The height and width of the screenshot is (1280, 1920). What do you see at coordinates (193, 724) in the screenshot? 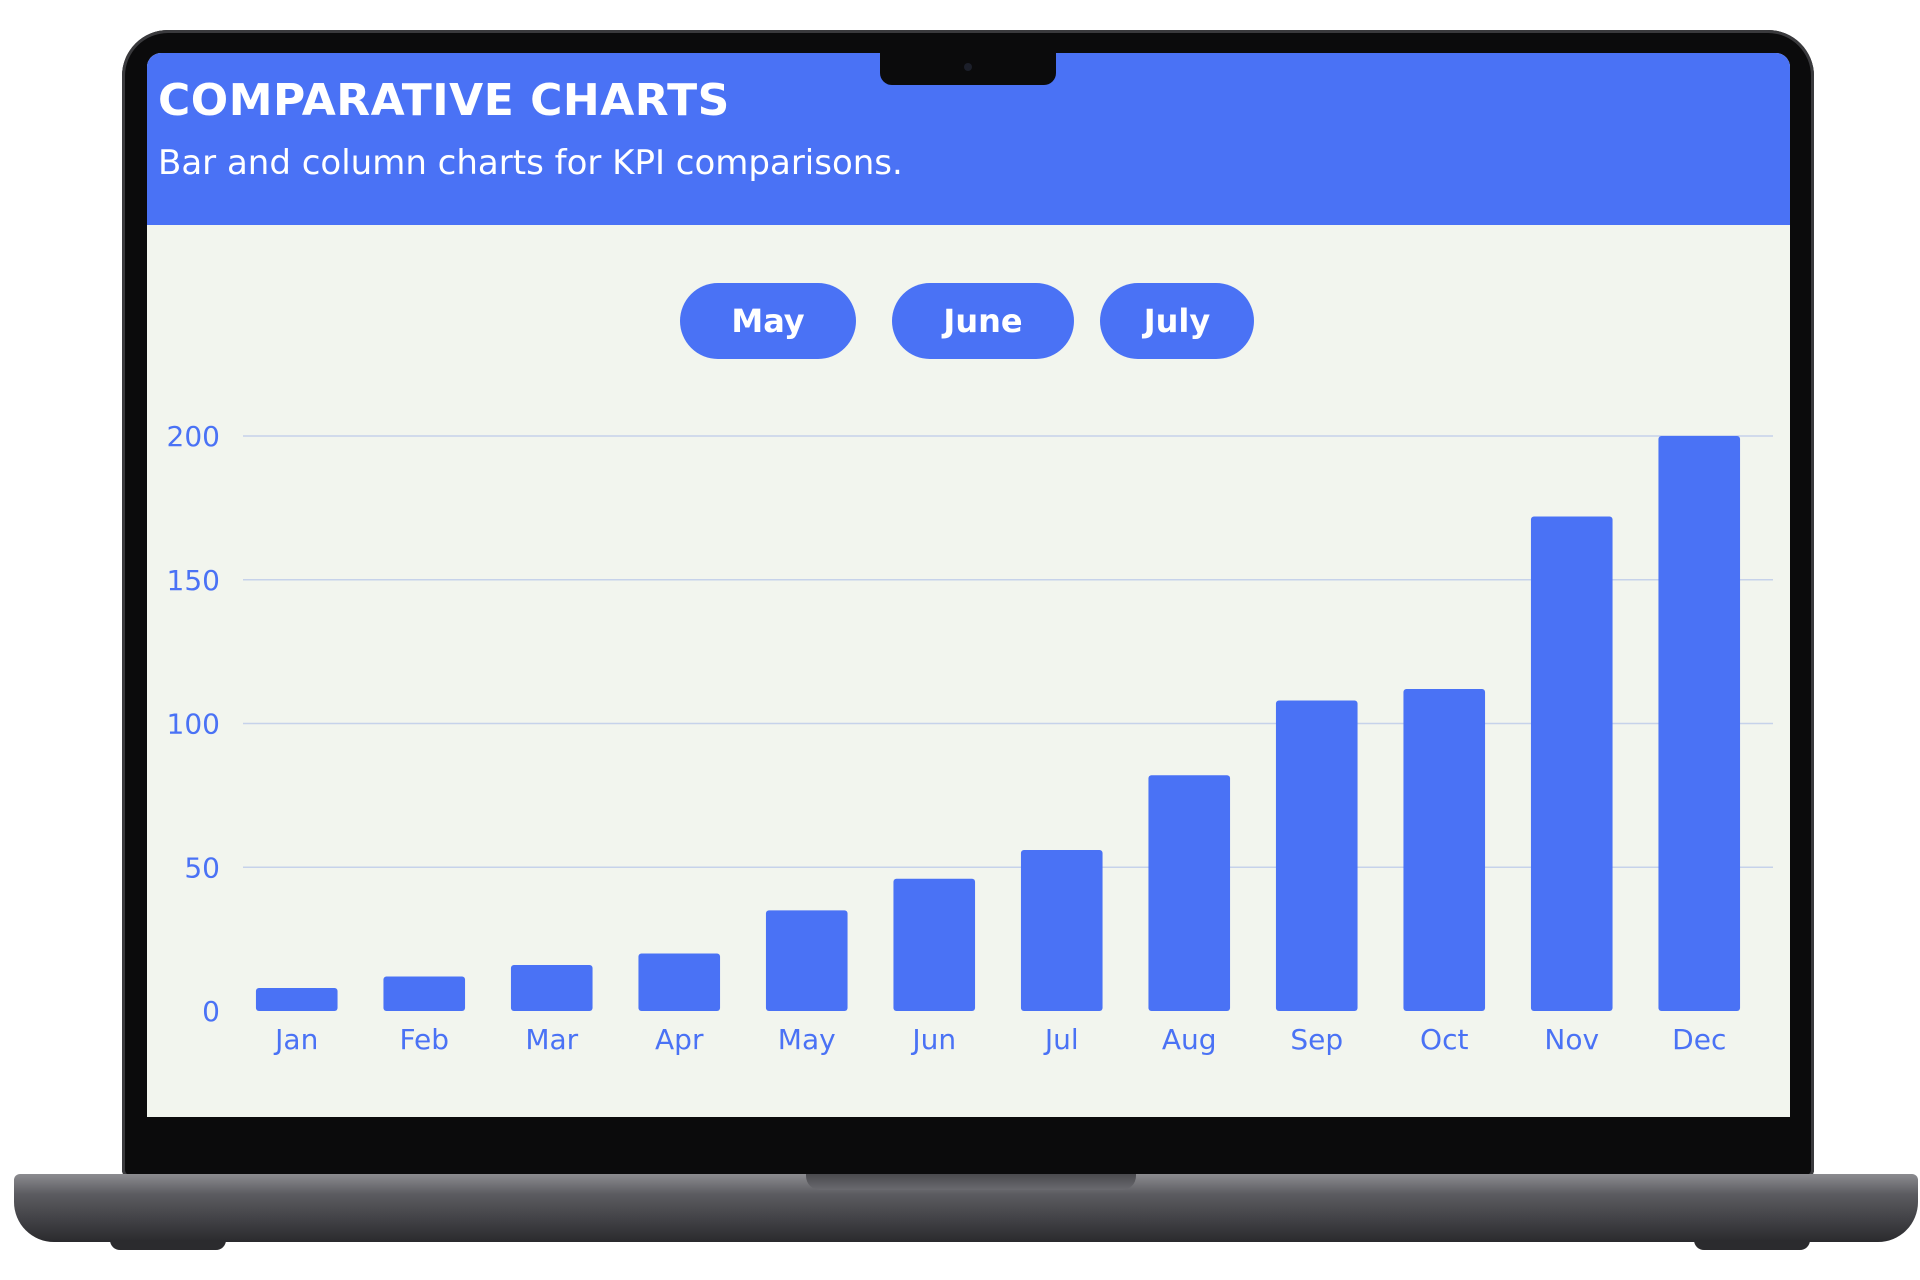
I see `y-tick-label: 100` at bounding box center [193, 724].